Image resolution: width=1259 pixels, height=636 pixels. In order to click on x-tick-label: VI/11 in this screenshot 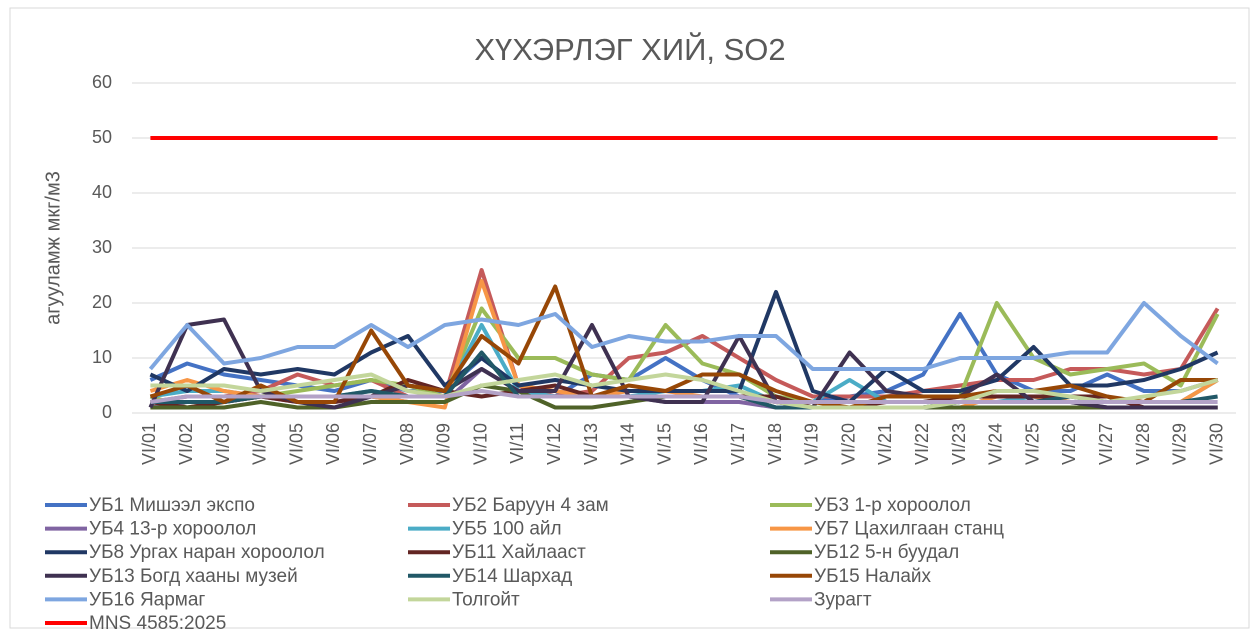, I will do `click(517, 443)`.